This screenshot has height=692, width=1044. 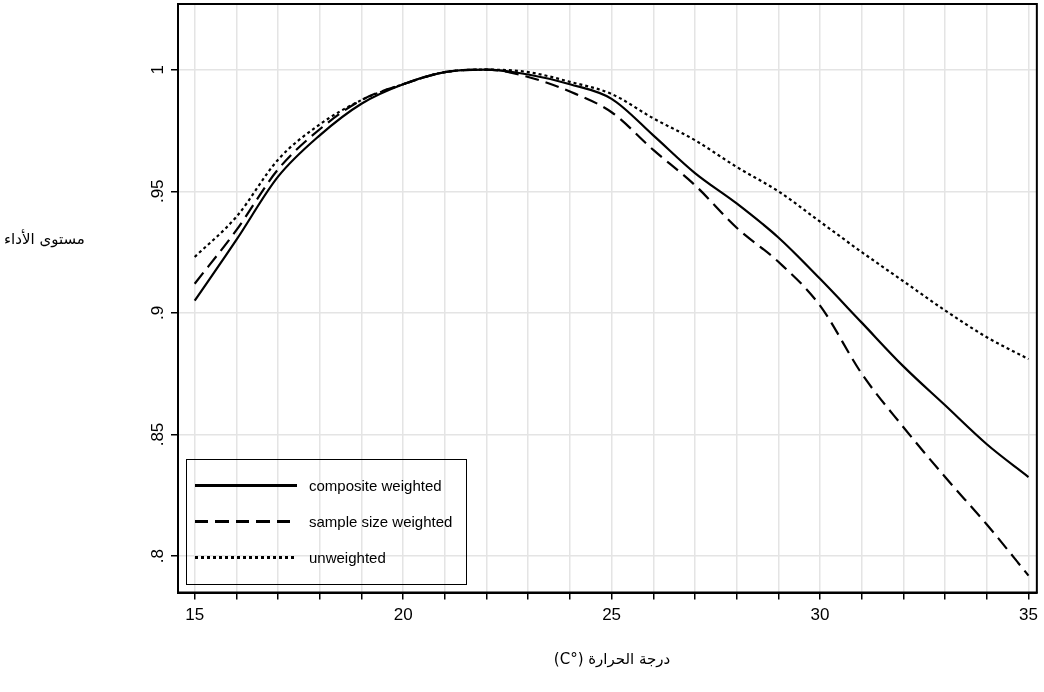 I want to click on x-tick-label: 25, so click(x=612, y=615).